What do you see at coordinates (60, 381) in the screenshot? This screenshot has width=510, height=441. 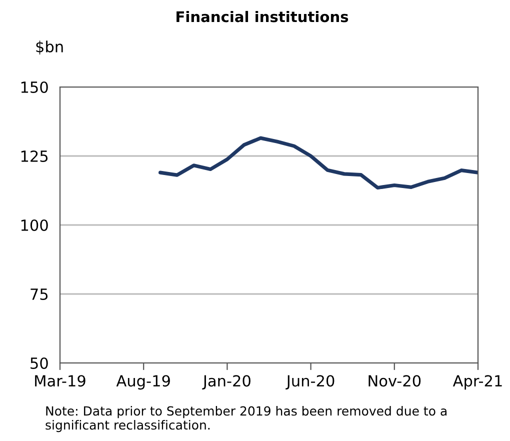 I see `x-tick-label: Mar-19` at bounding box center [60, 381].